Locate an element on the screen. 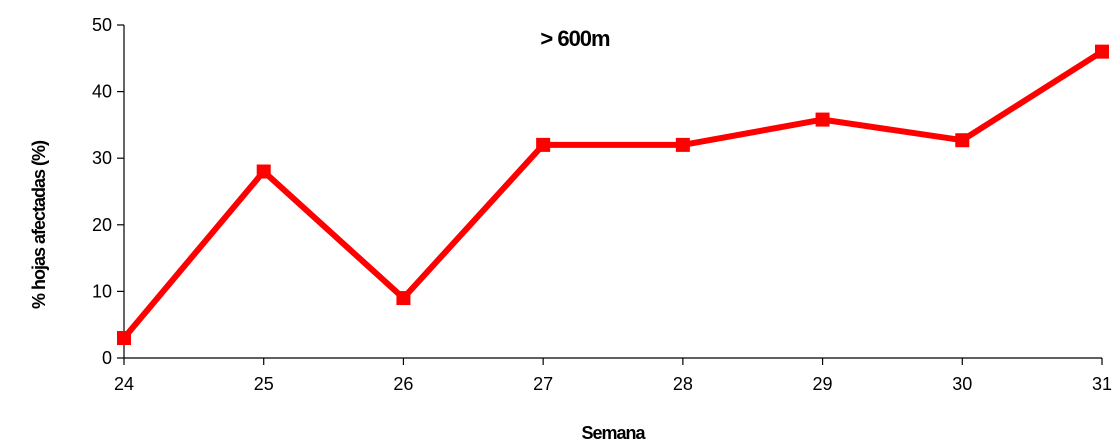  x-tick-label: 26 is located at coordinates (403, 384).